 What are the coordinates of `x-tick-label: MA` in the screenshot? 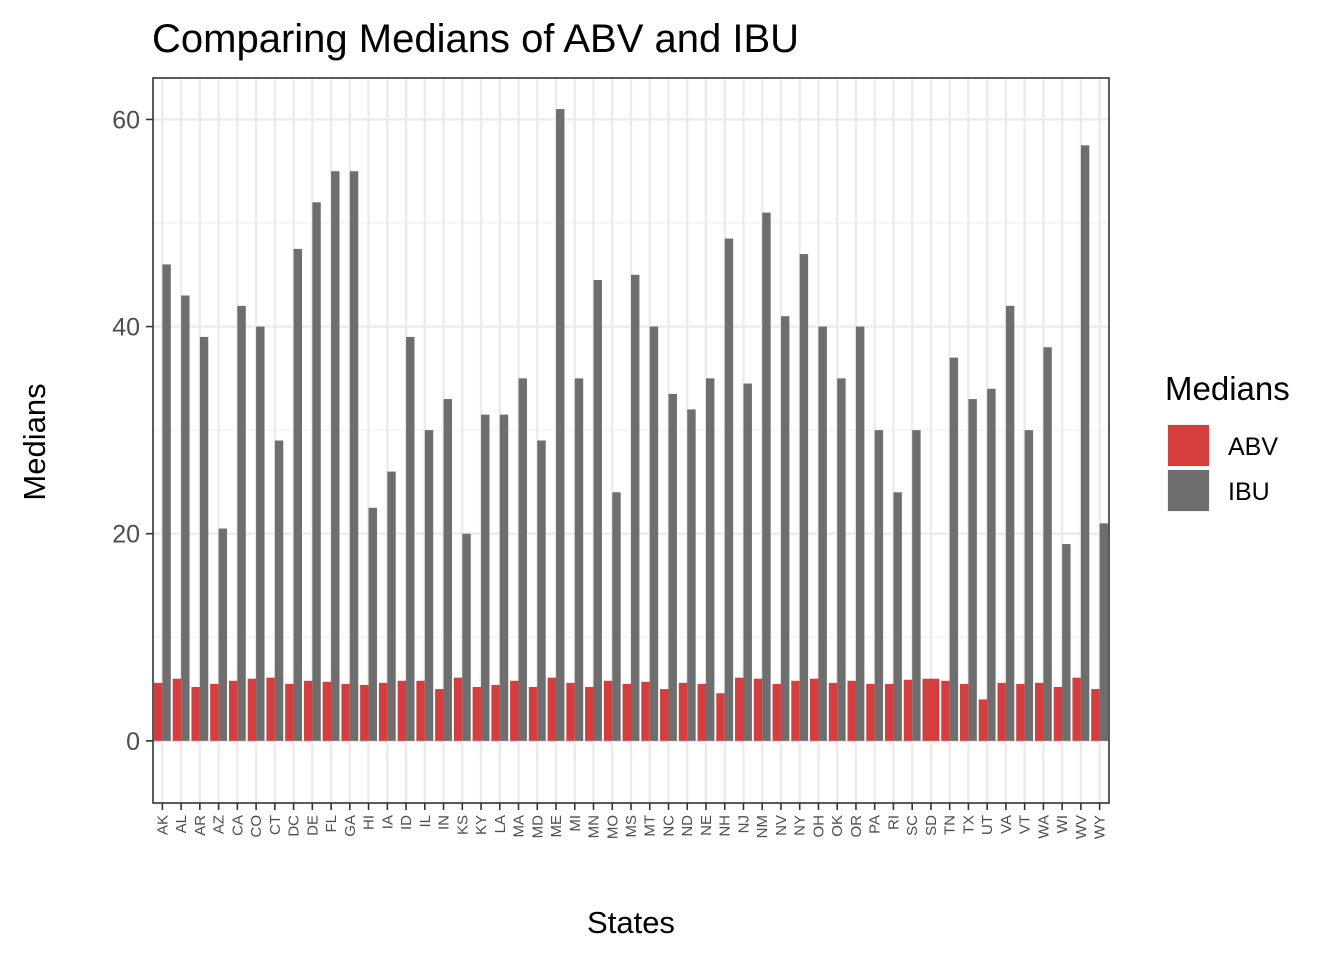 It's located at (519, 826).